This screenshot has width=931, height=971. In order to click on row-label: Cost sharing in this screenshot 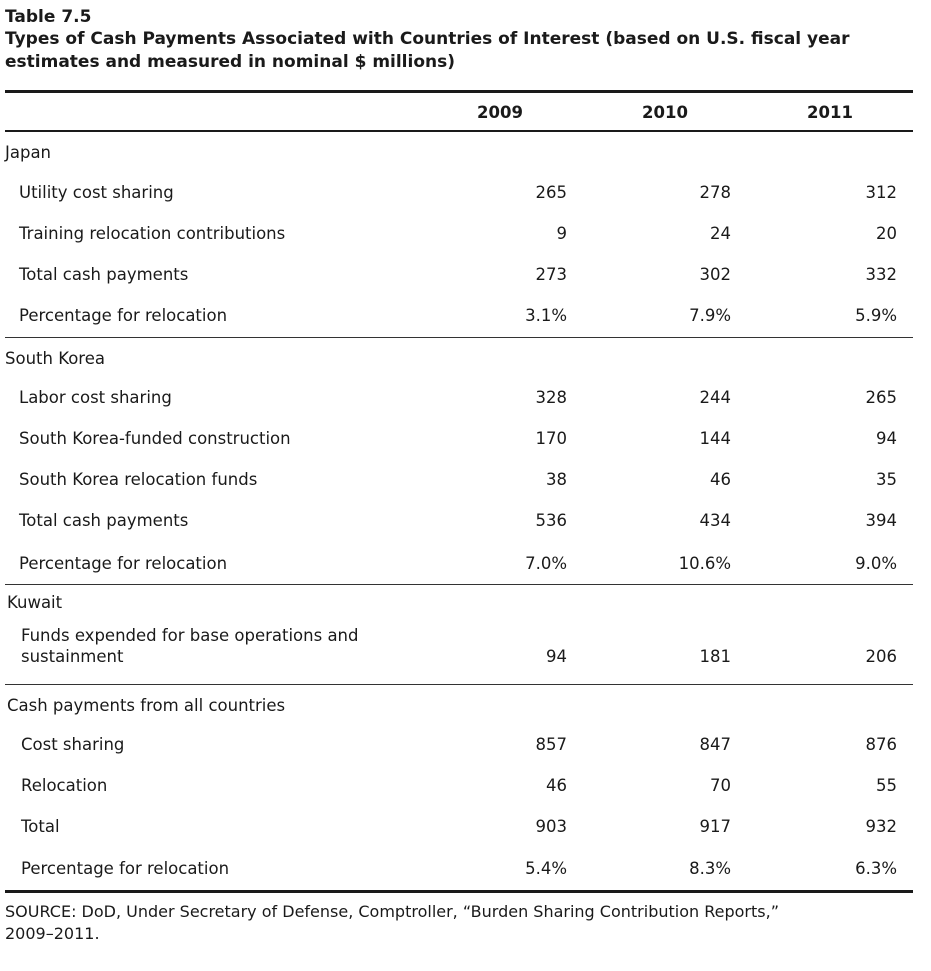, I will do `click(73, 744)`.